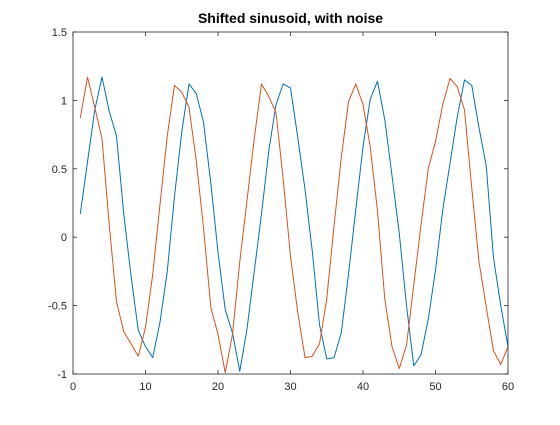  Describe the element at coordinates (59, 170) in the screenshot. I see `y-tick-label: 0.5` at that location.